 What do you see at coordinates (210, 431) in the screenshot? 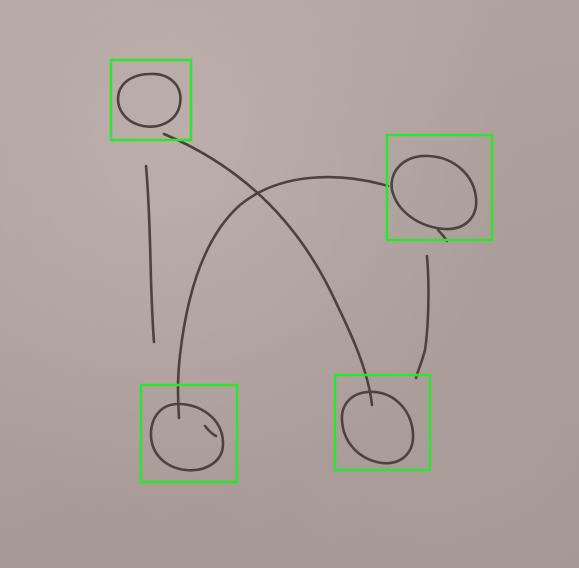
I see `node-c-mark` at bounding box center [210, 431].